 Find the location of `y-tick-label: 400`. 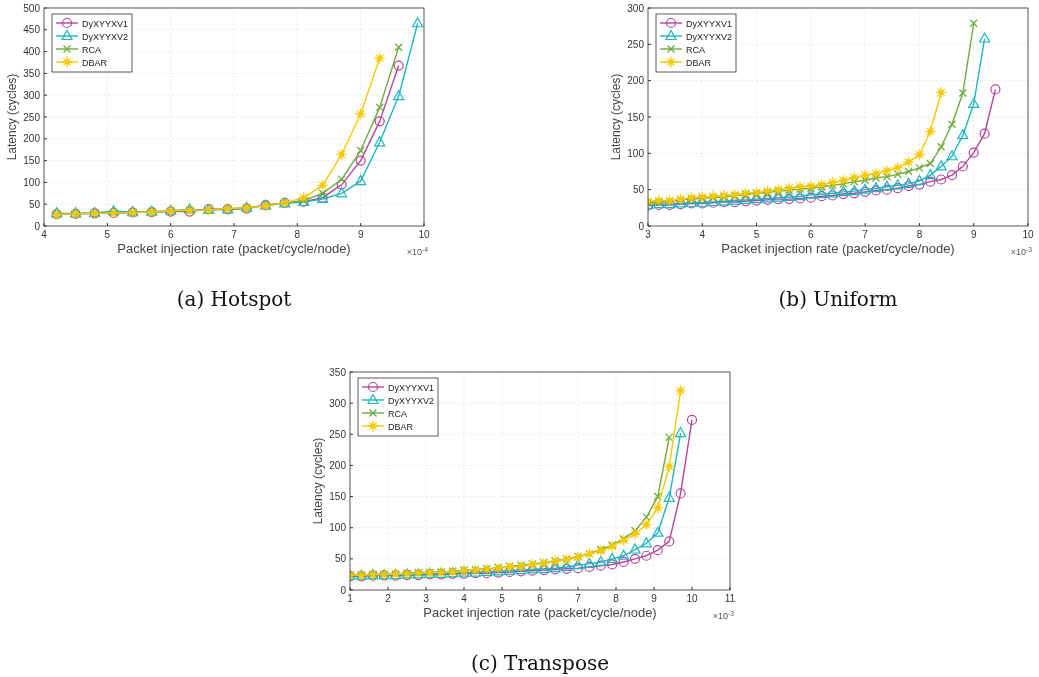

y-tick-label: 400 is located at coordinates (32, 52).